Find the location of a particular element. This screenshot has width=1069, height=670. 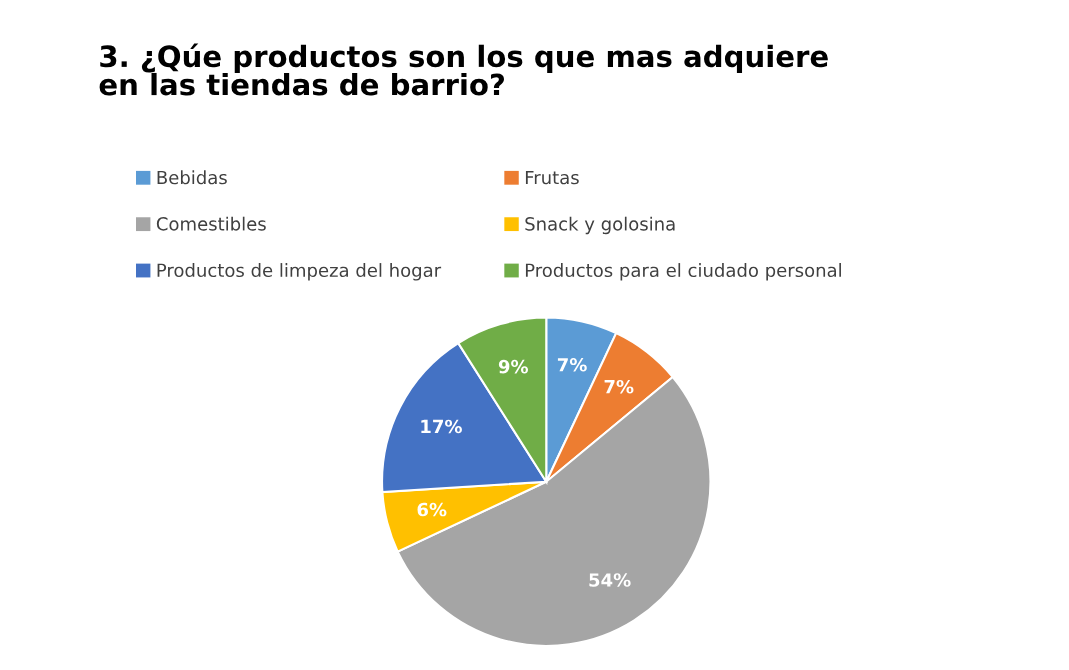

data-label: 17% is located at coordinates (441, 426).